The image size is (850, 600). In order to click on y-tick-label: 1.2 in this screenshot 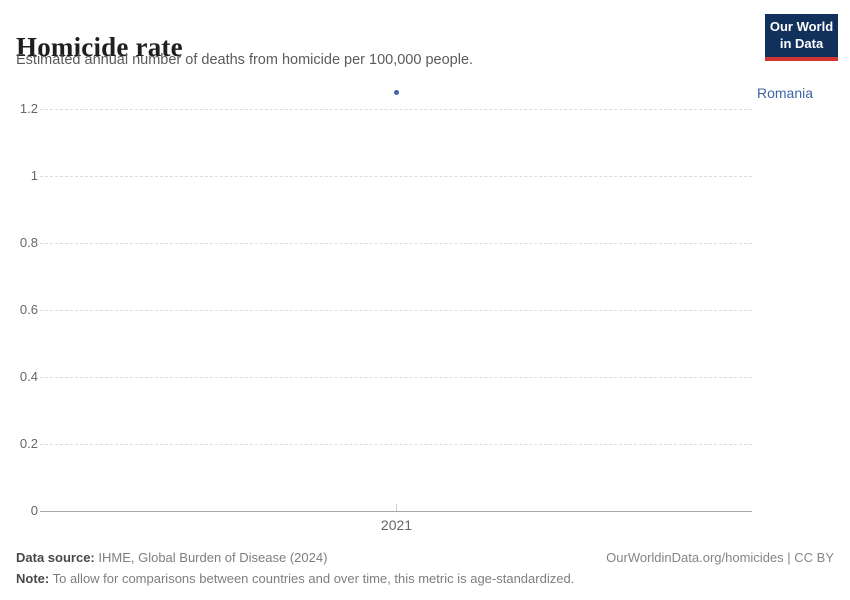, I will do `click(28, 108)`.